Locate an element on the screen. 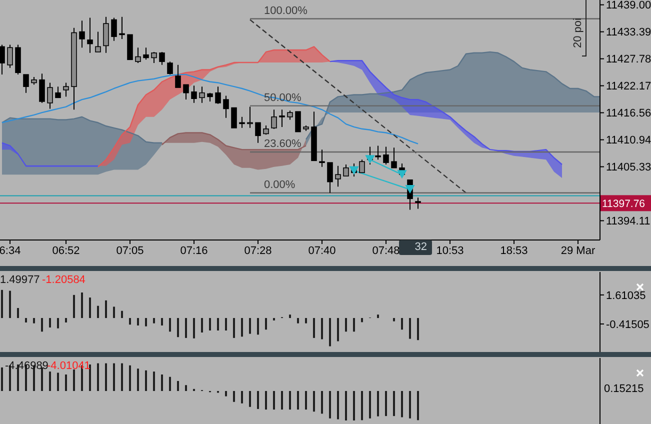 The height and width of the screenshot is (424, 651). annotation: 1.49977 is located at coordinates (20, 280).